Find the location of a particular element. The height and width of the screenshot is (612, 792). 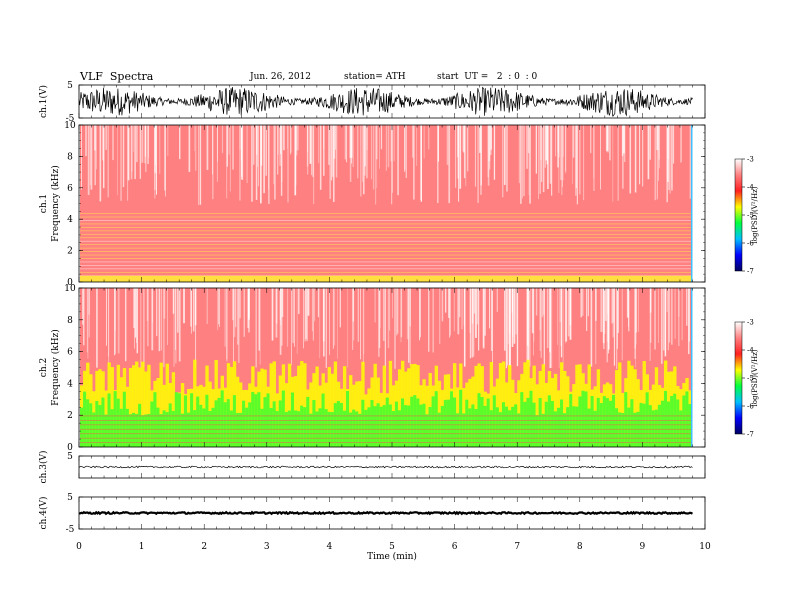

colorbar-tick-label: -7 is located at coordinates (750, 272).